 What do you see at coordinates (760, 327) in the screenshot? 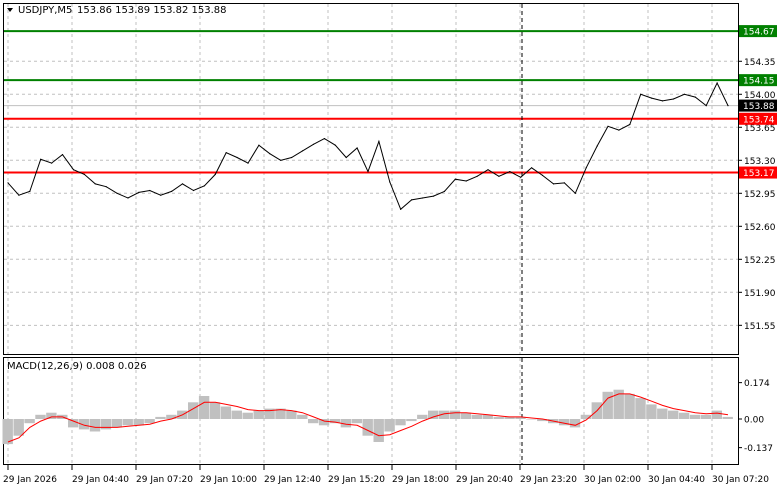
I see `y-tick-label: 151.55` at bounding box center [760, 327].